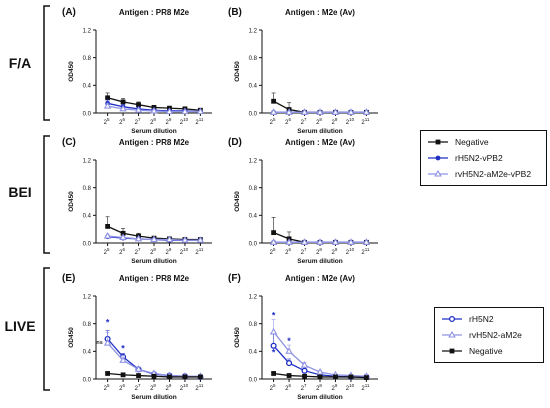  Describe the element at coordinates (154, 355) in the screenshot. I see `series-rvh5n2-am2e` at that location.